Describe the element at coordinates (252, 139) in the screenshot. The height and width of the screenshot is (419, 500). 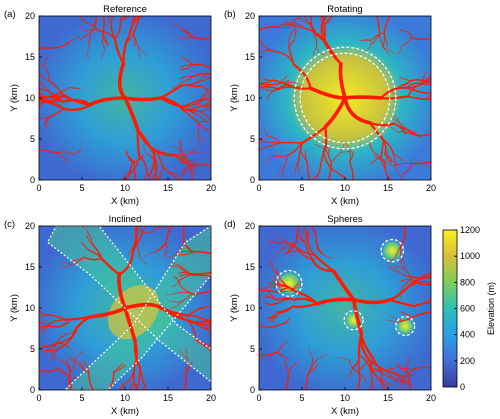
I see `y-tick-label: 5` at that location.